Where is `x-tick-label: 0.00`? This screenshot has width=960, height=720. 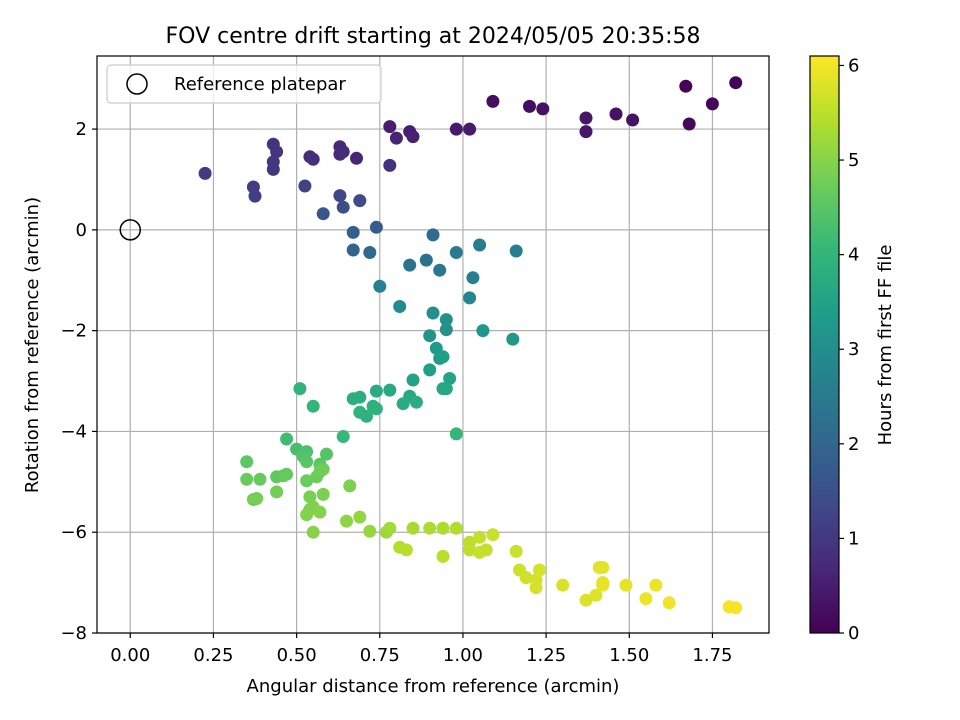
x-tick-label: 0.00 is located at coordinates (130, 655).